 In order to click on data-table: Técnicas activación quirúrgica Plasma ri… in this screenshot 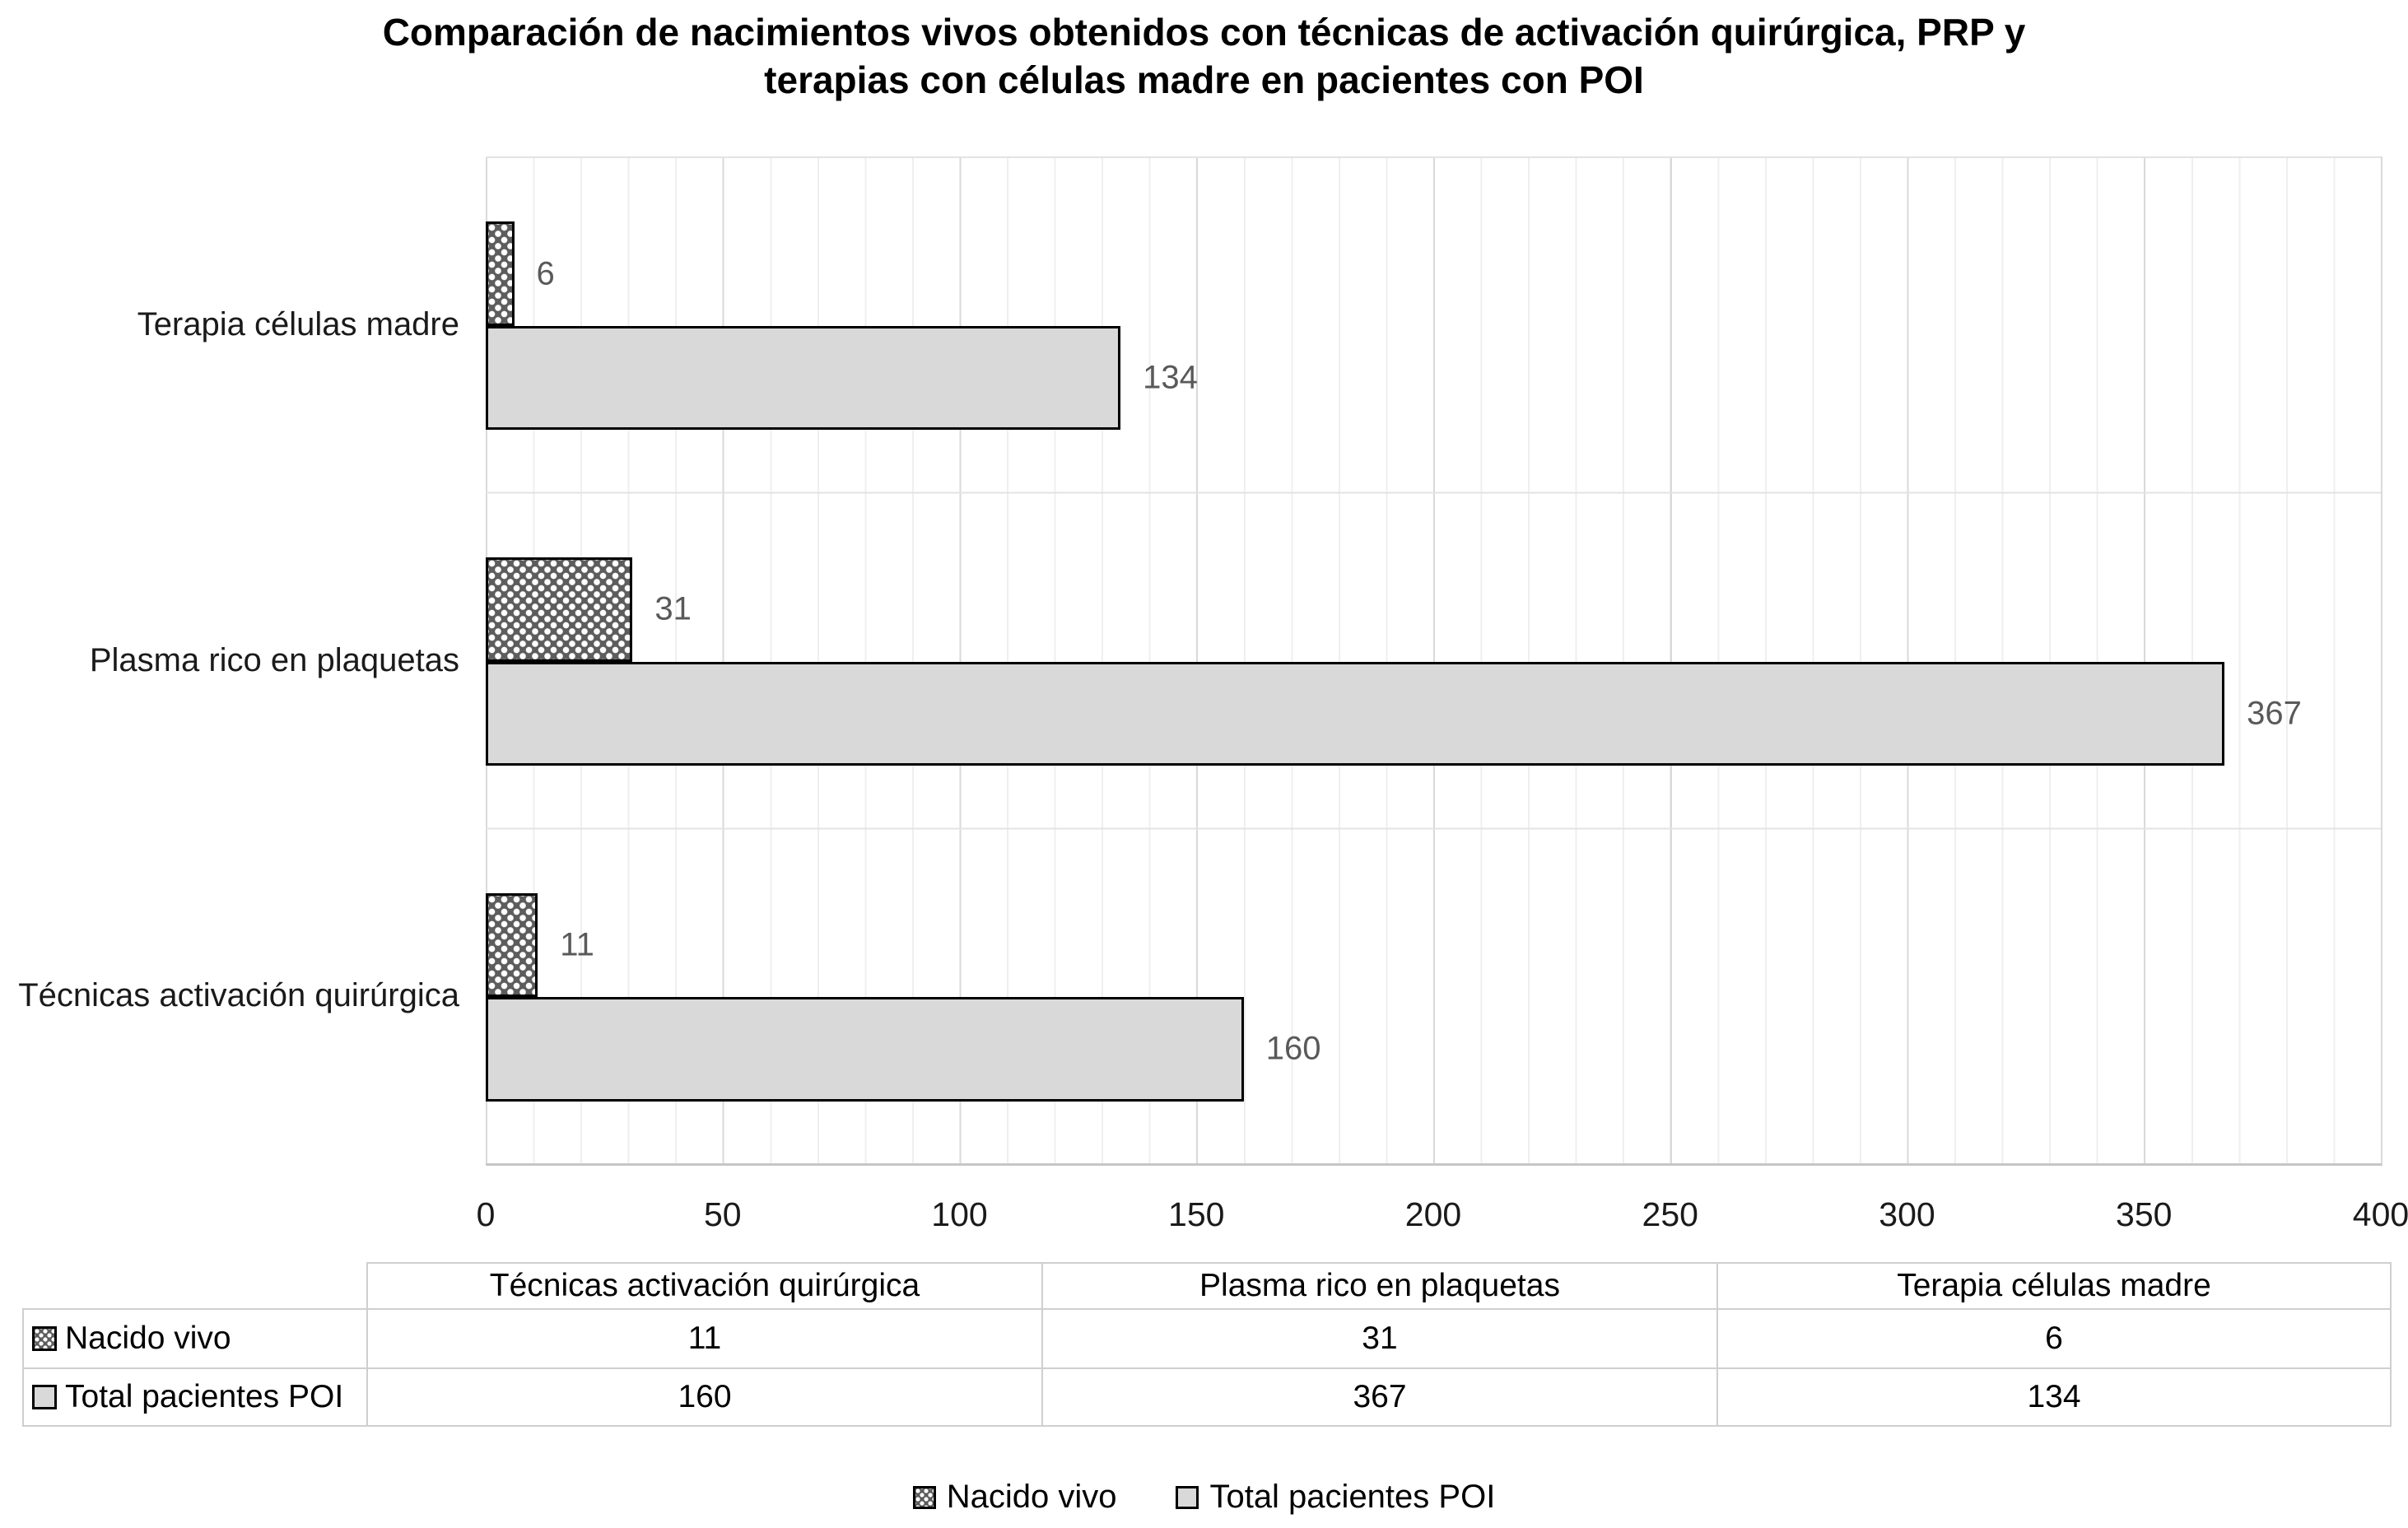, I will do `click(1207, 1344)`.